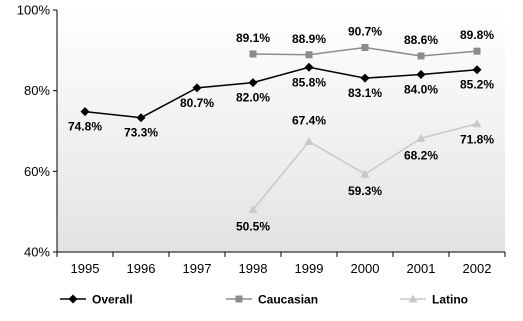 The width and height of the screenshot is (523, 321). I want to click on latino-data-label: 71.8%, so click(477, 140).